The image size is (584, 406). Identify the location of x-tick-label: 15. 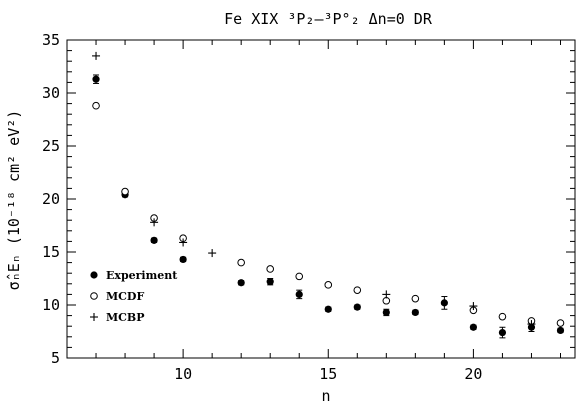
(328, 374).